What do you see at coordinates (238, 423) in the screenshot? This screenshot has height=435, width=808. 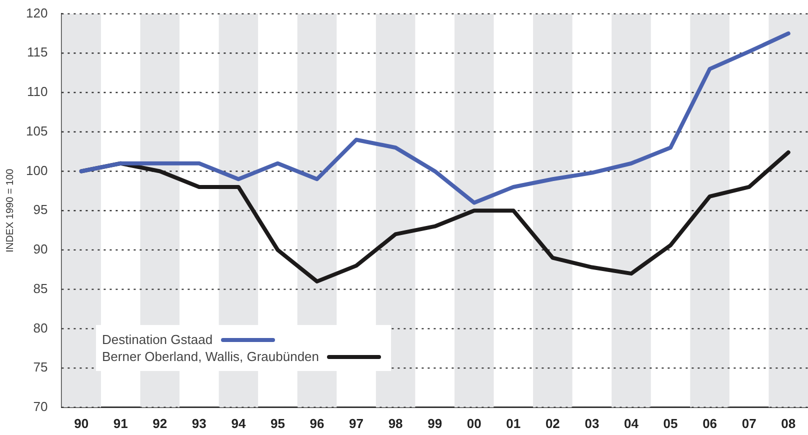 I see `x-tick-label: 94` at bounding box center [238, 423].